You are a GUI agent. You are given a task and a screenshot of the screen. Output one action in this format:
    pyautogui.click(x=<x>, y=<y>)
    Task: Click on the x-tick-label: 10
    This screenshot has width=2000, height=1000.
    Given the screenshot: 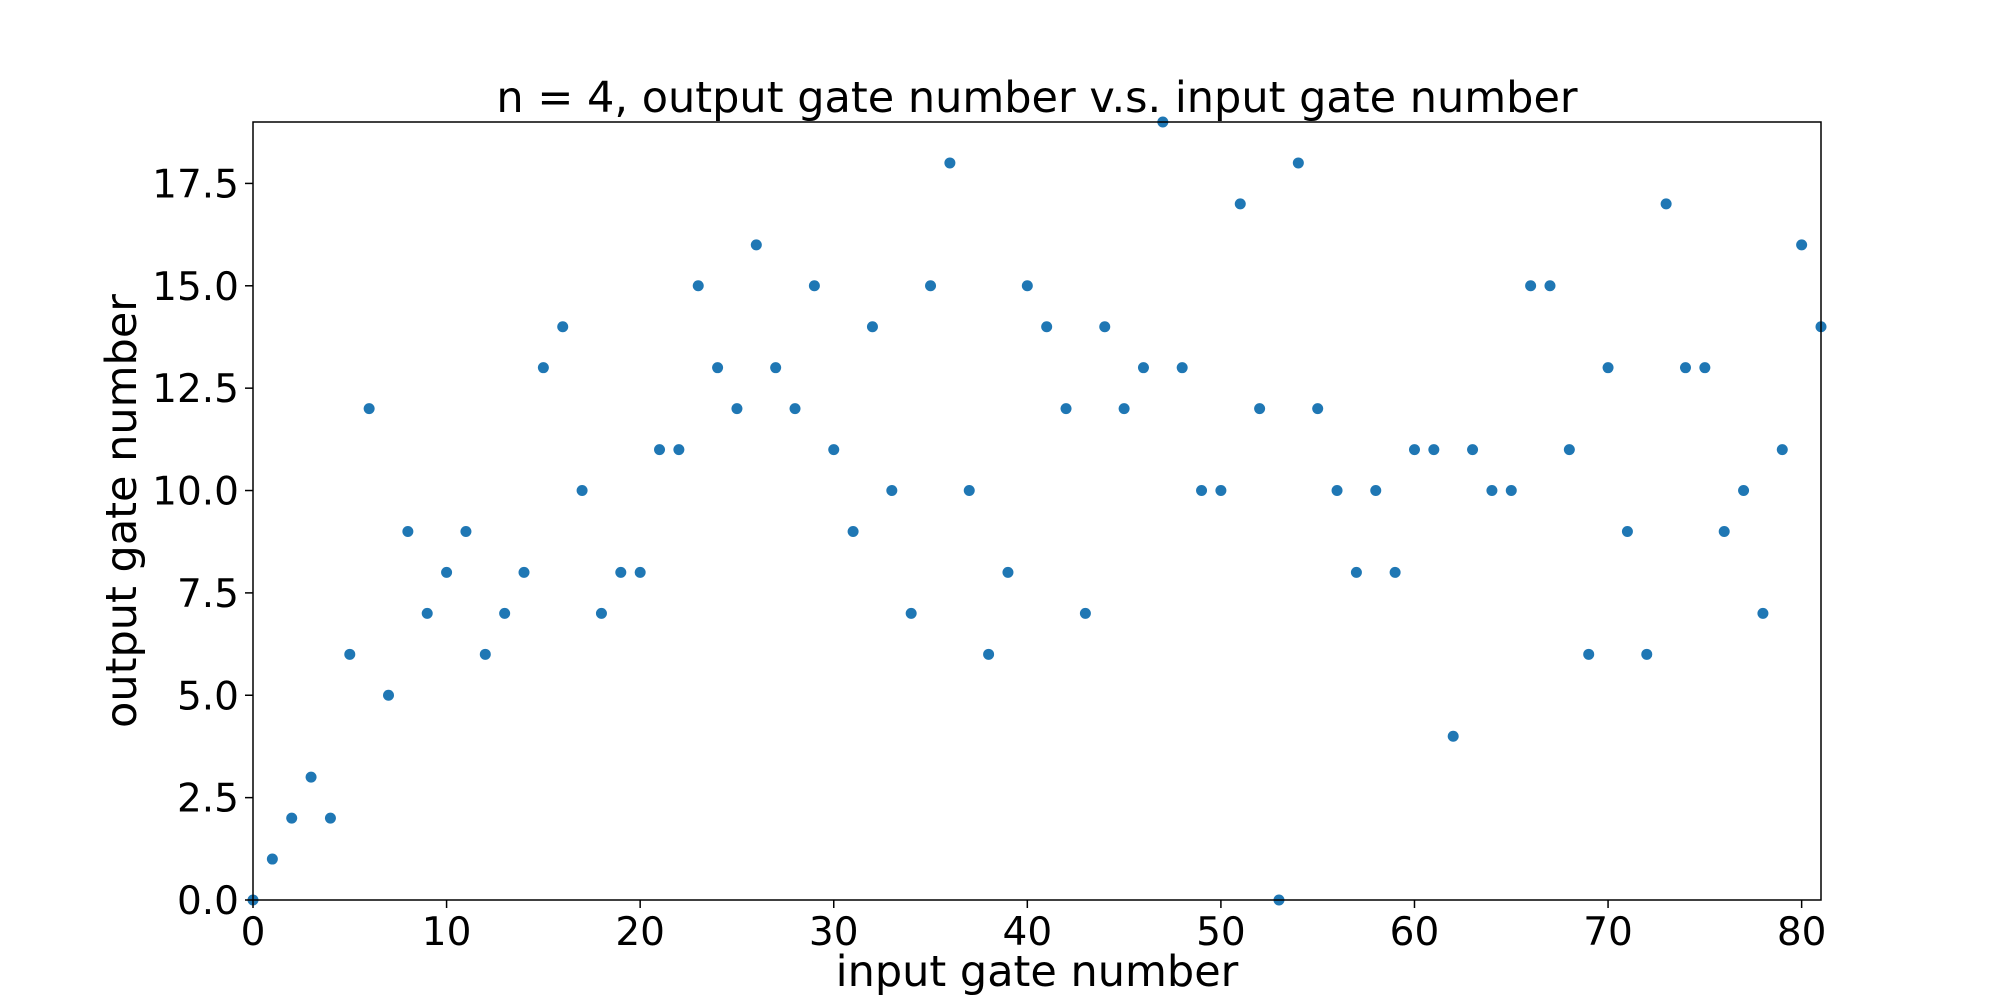 What is the action you would take?
    pyautogui.click(x=447, y=932)
    